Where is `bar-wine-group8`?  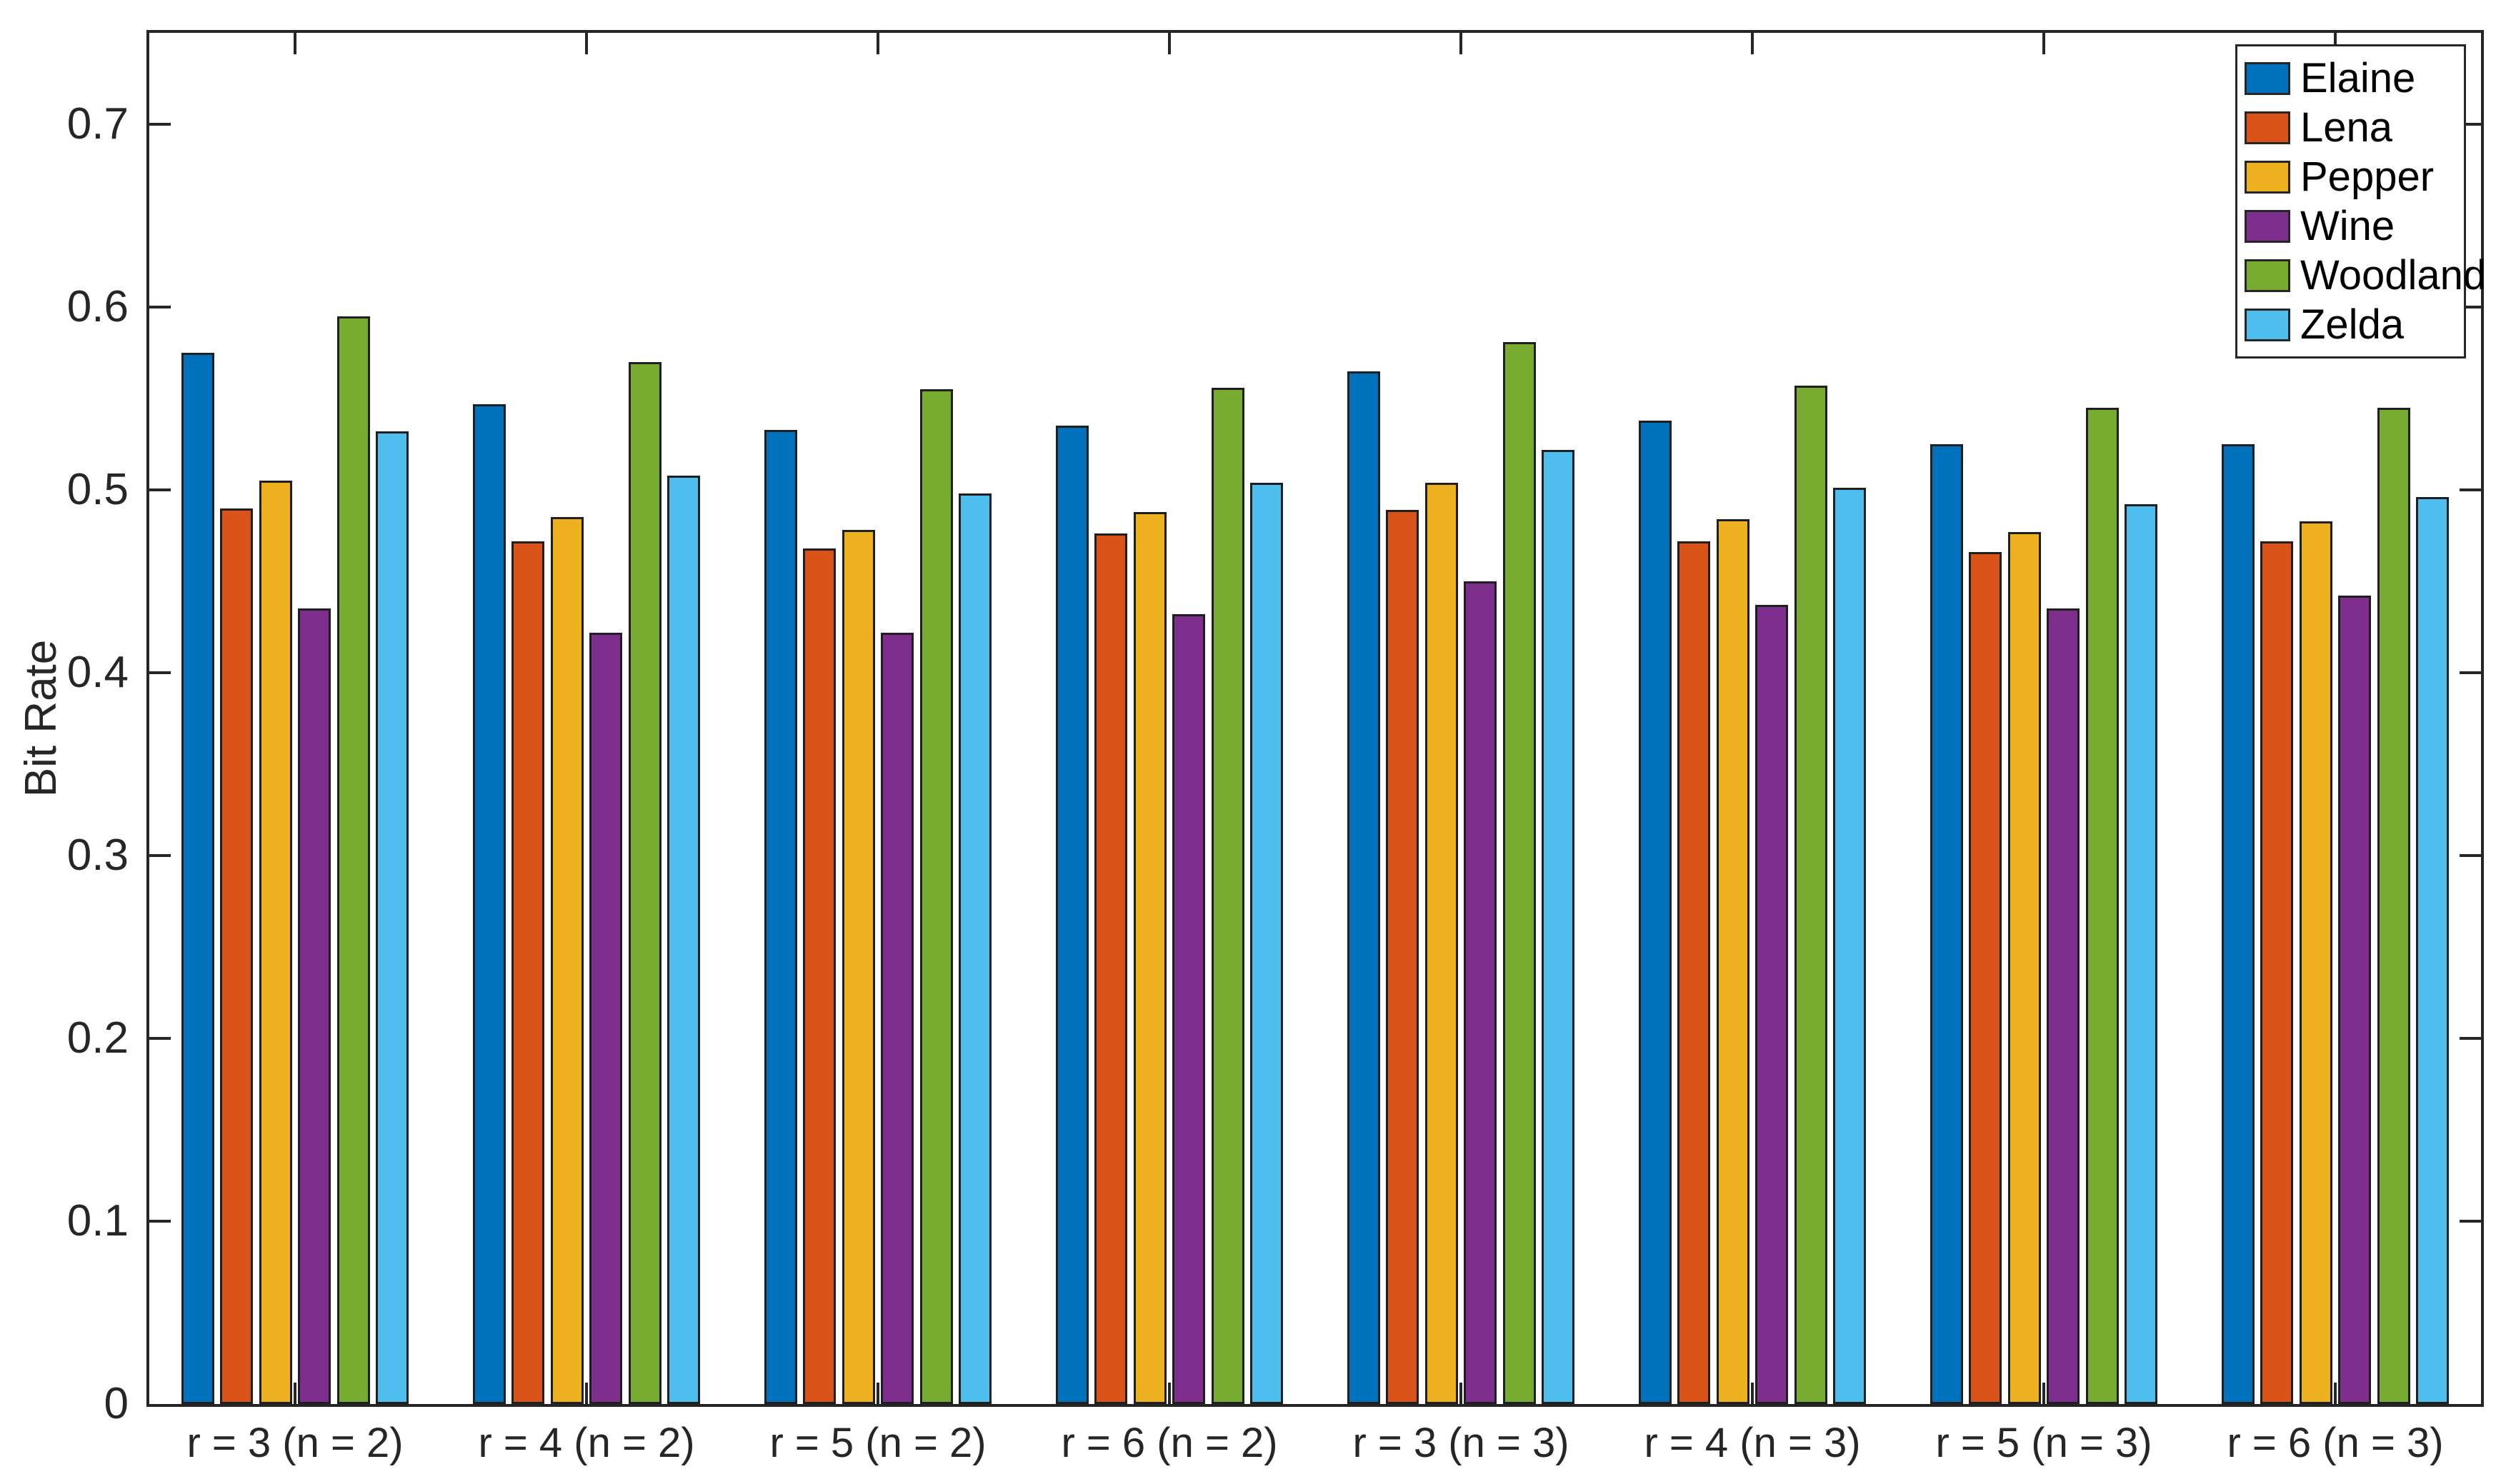 bar-wine-group8 is located at coordinates (2355, 1000).